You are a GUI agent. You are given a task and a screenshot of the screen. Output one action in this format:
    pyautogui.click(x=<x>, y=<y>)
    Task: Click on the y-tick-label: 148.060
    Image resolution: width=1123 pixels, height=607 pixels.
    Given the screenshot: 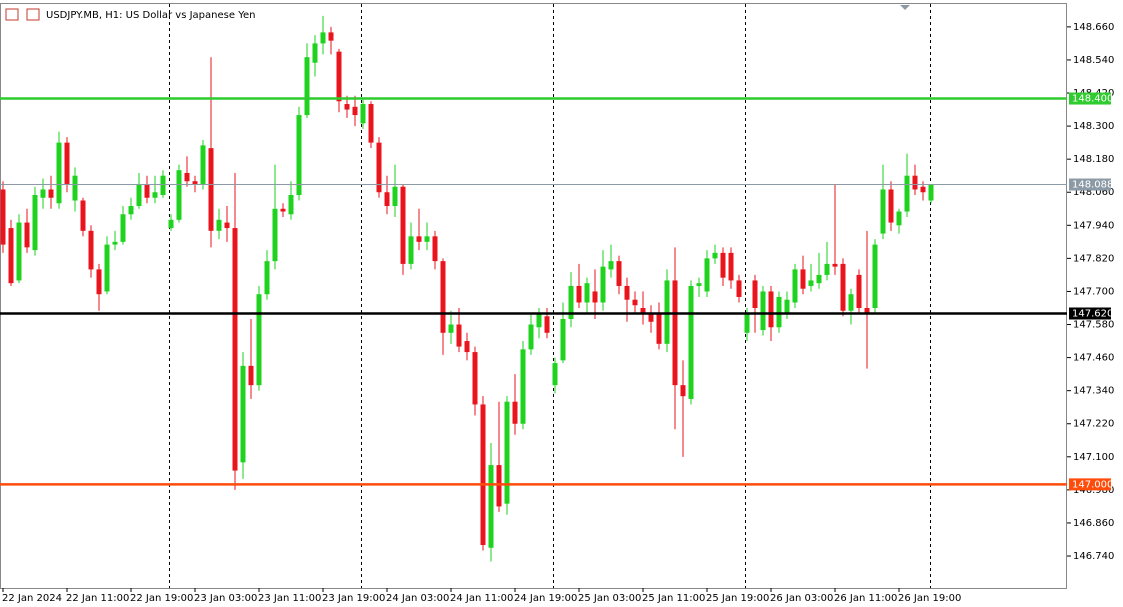 What is the action you would take?
    pyautogui.click(x=1093, y=192)
    